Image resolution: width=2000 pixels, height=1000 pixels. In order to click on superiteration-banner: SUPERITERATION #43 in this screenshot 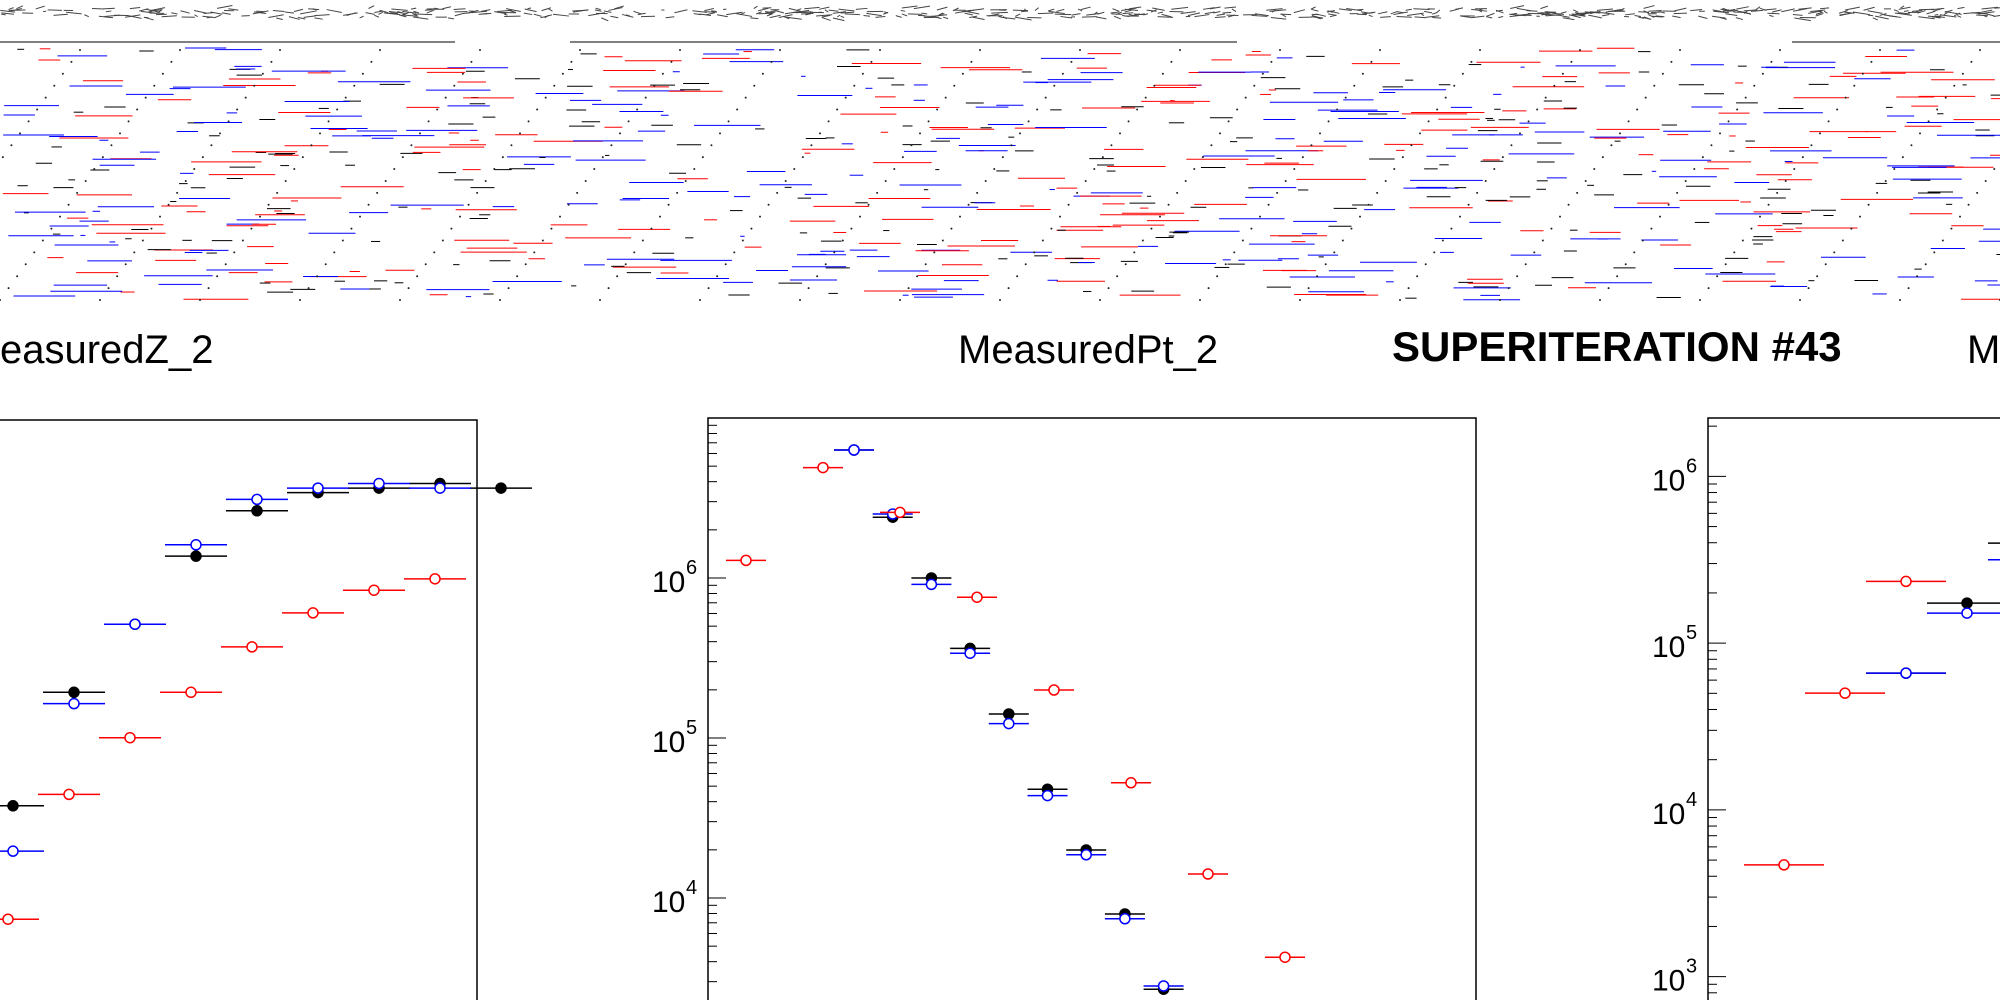, I will do `click(1617, 346)`.